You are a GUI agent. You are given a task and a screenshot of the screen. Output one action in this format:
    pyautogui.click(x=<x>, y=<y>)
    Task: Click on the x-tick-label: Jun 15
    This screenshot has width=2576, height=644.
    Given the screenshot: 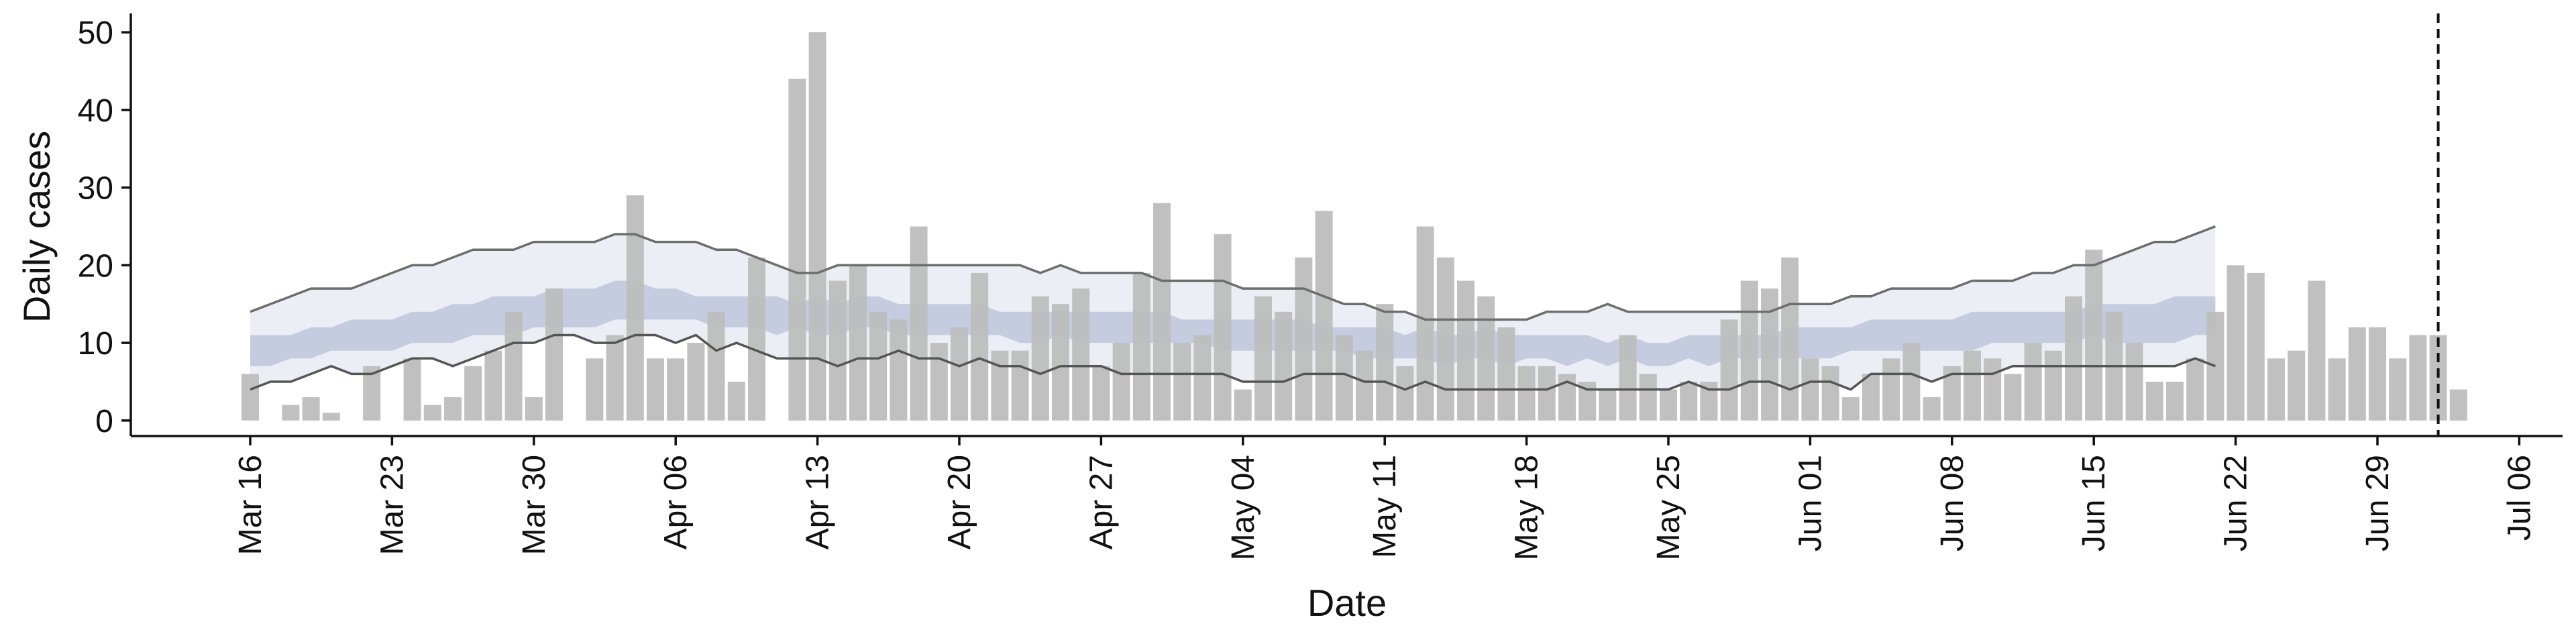 What is the action you would take?
    pyautogui.click(x=2094, y=503)
    